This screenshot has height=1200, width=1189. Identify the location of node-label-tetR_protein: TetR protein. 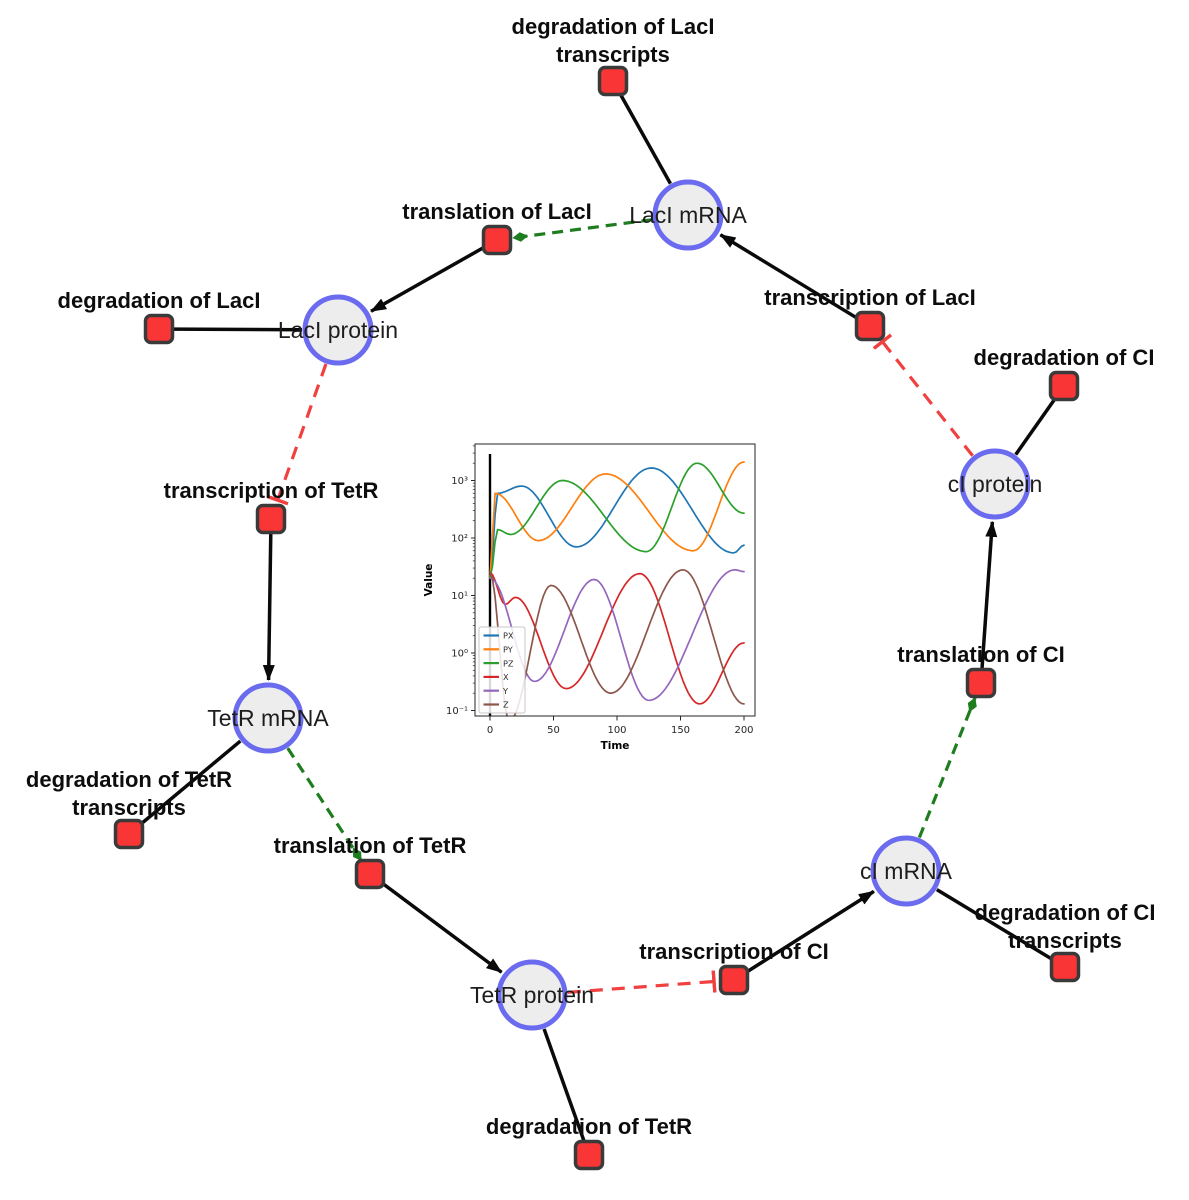
(532, 995).